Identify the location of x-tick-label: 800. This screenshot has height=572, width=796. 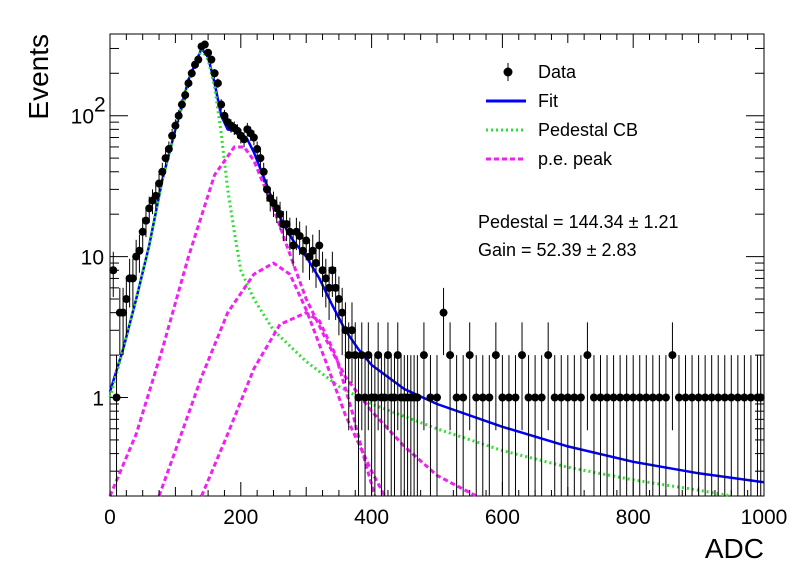
(633, 517).